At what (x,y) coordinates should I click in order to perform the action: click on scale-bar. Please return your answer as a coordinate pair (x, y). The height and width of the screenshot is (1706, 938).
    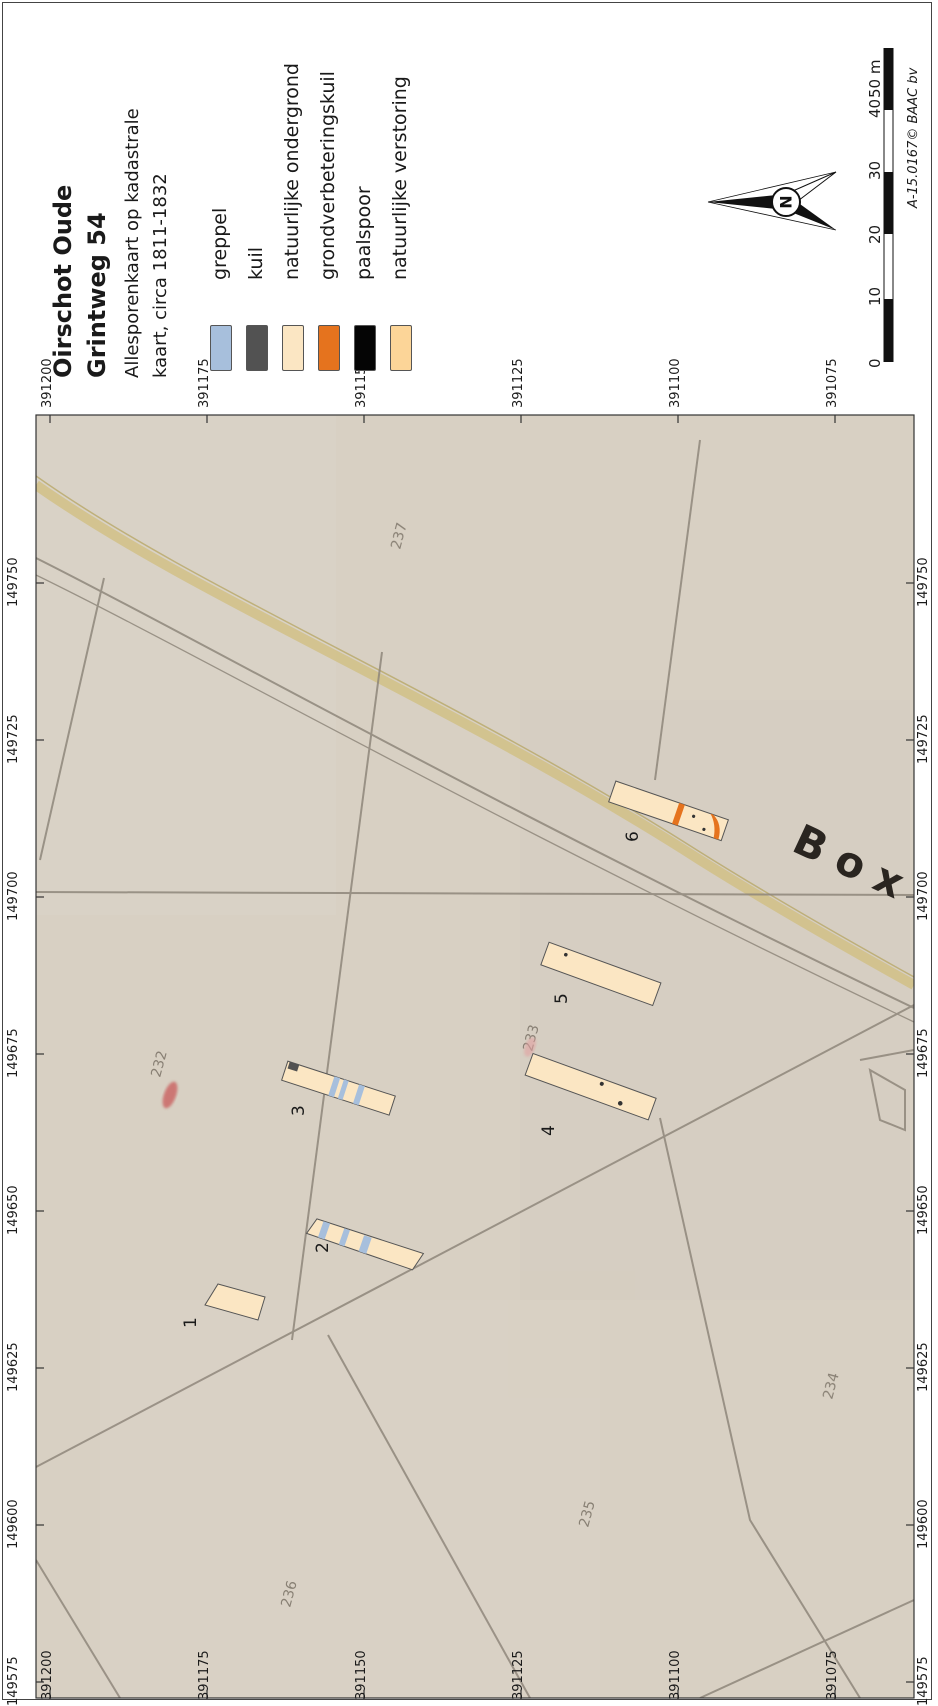
    Looking at the image, I should click on (888, 205).